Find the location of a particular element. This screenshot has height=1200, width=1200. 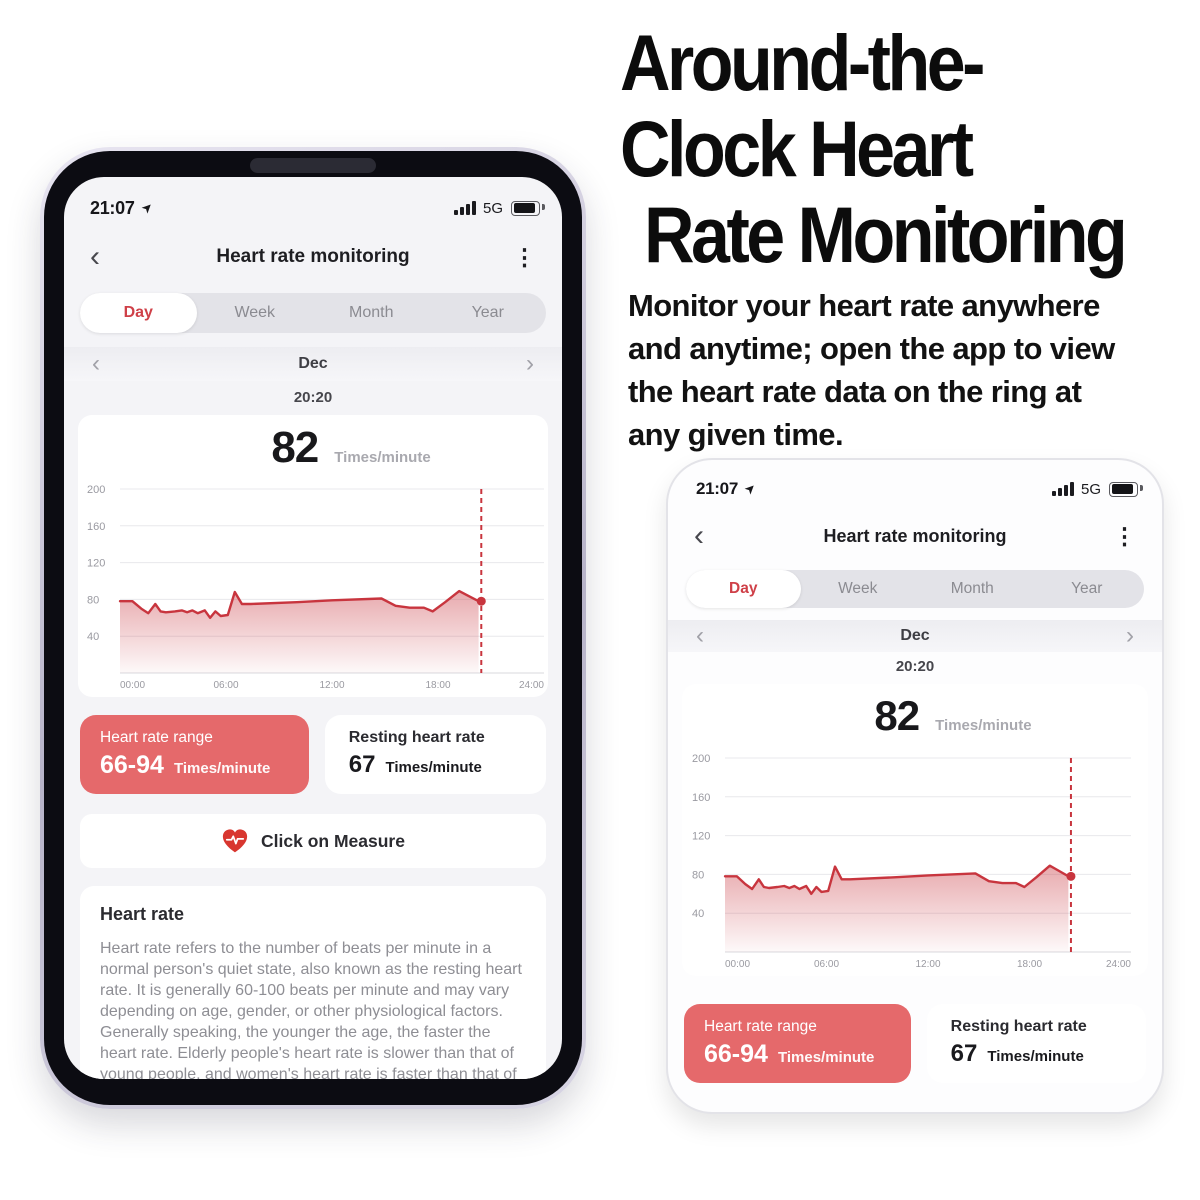

status-bar: 21:07 ➤ 5G is located at coordinates (313, 200).